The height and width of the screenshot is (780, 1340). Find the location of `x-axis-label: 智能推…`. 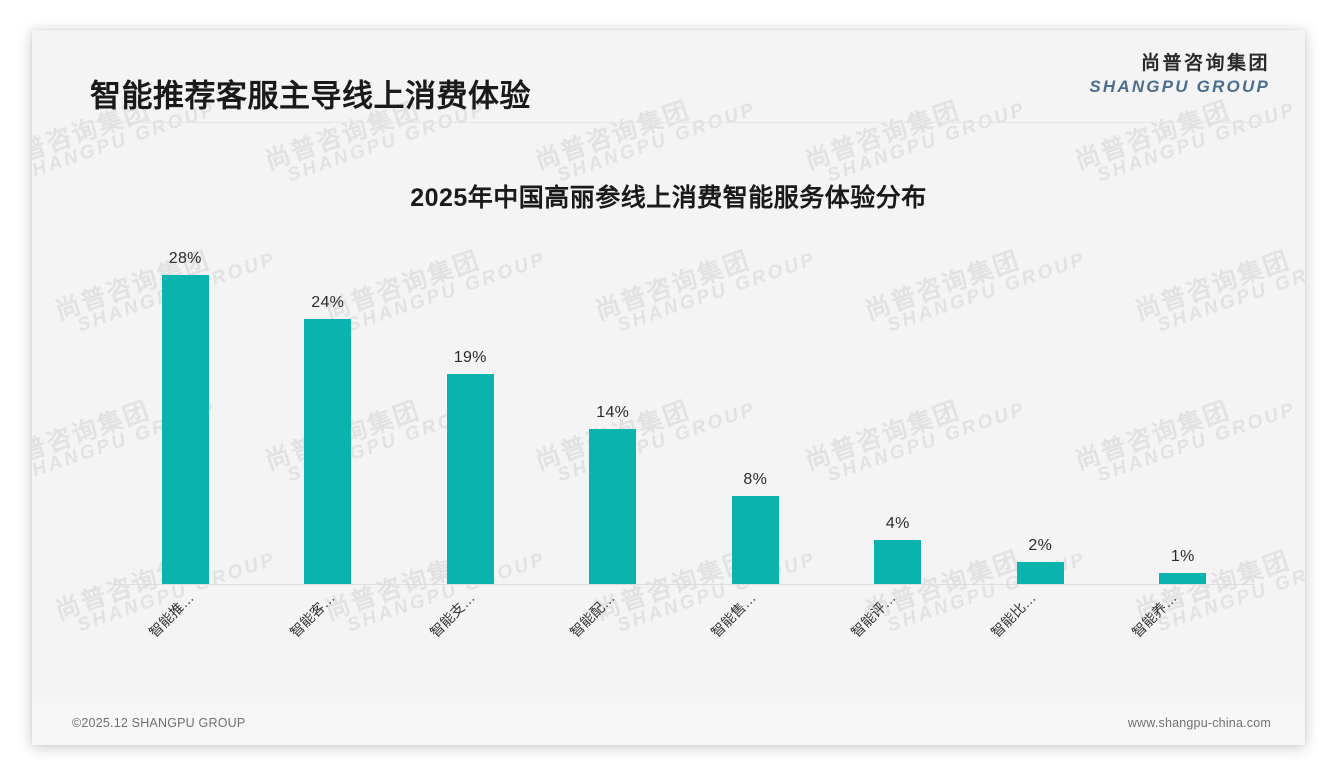

x-axis-label: 智能推… is located at coordinates (171, 615).